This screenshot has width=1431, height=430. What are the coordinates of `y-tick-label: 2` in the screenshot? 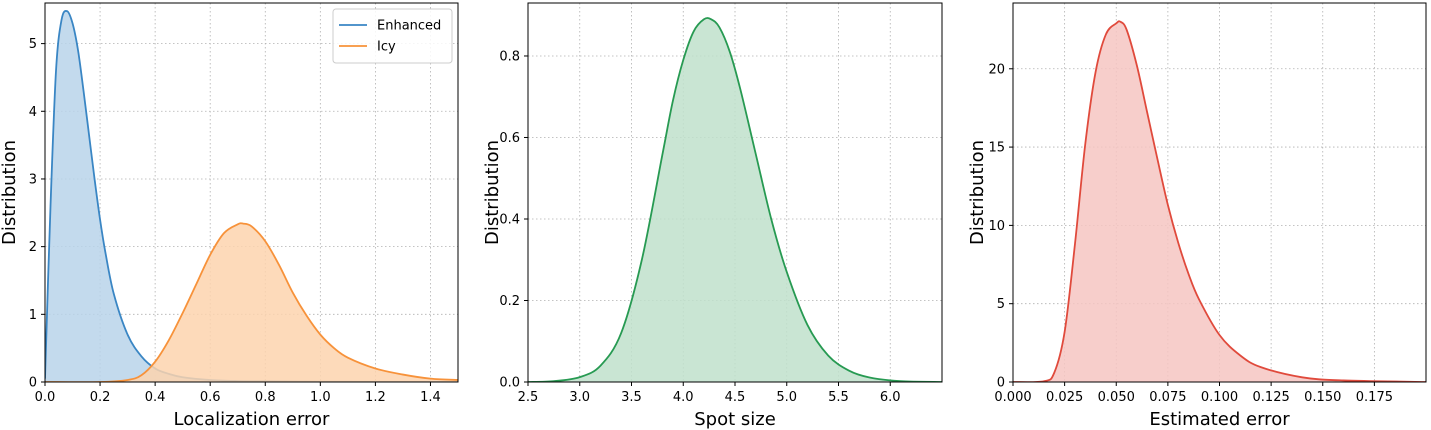 It's located at (33, 247).